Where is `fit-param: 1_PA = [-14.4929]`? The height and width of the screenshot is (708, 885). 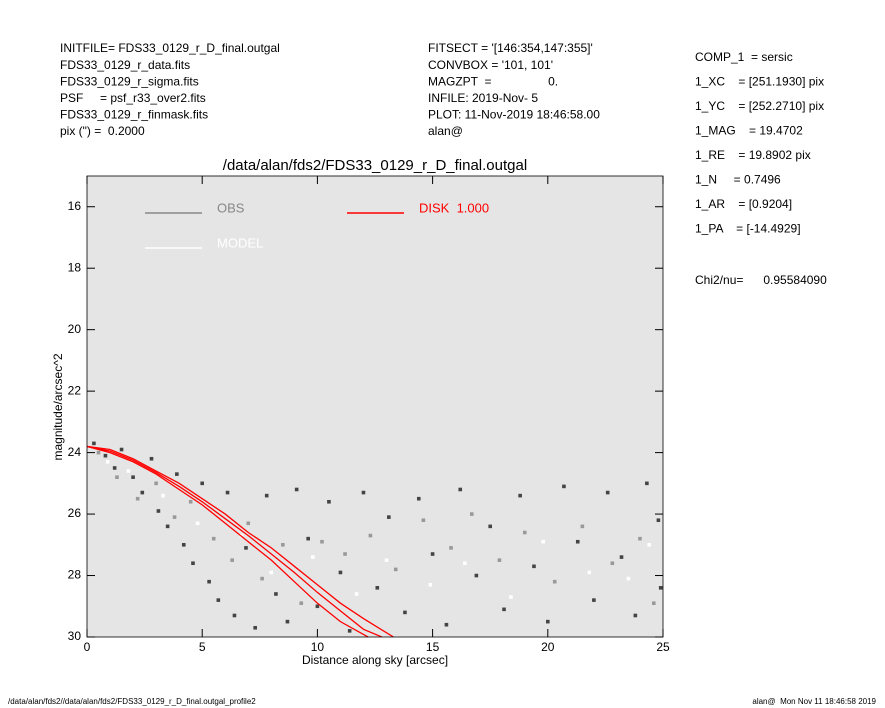
fit-param: 1_PA = [-14.4929] is located at coordinates (748, 229).